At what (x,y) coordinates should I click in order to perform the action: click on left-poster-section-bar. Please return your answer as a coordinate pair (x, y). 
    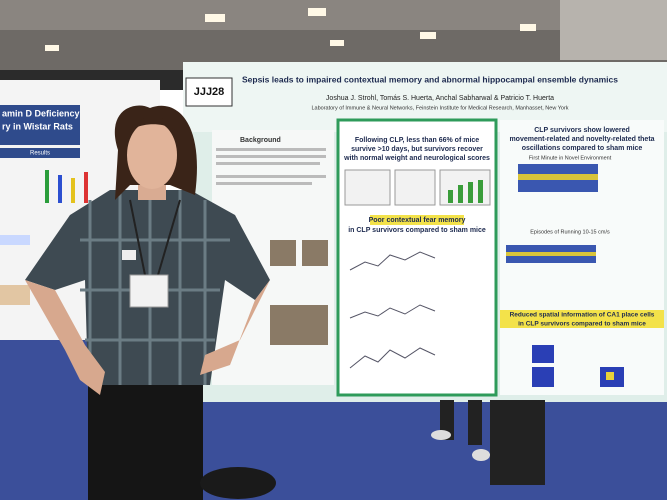
    Looking at the image, I should click on (40, 153).